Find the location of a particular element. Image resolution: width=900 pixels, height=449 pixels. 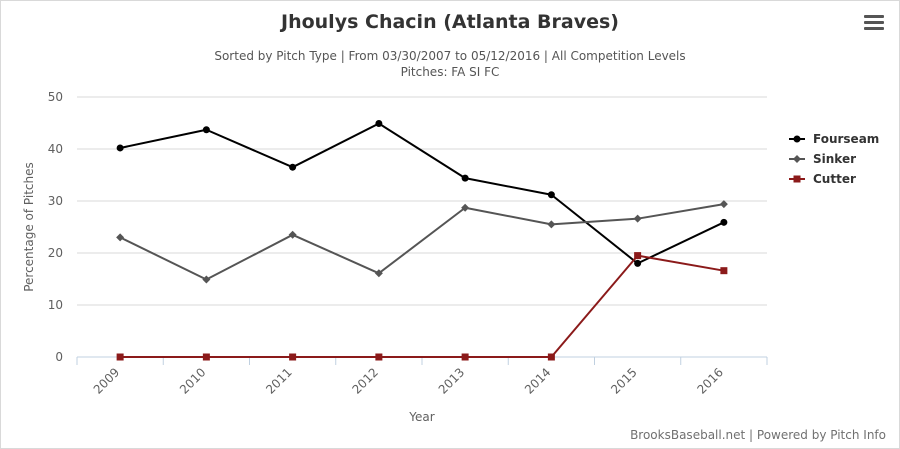

x-tick-label: 2013 is located at coordinates (451, 380).